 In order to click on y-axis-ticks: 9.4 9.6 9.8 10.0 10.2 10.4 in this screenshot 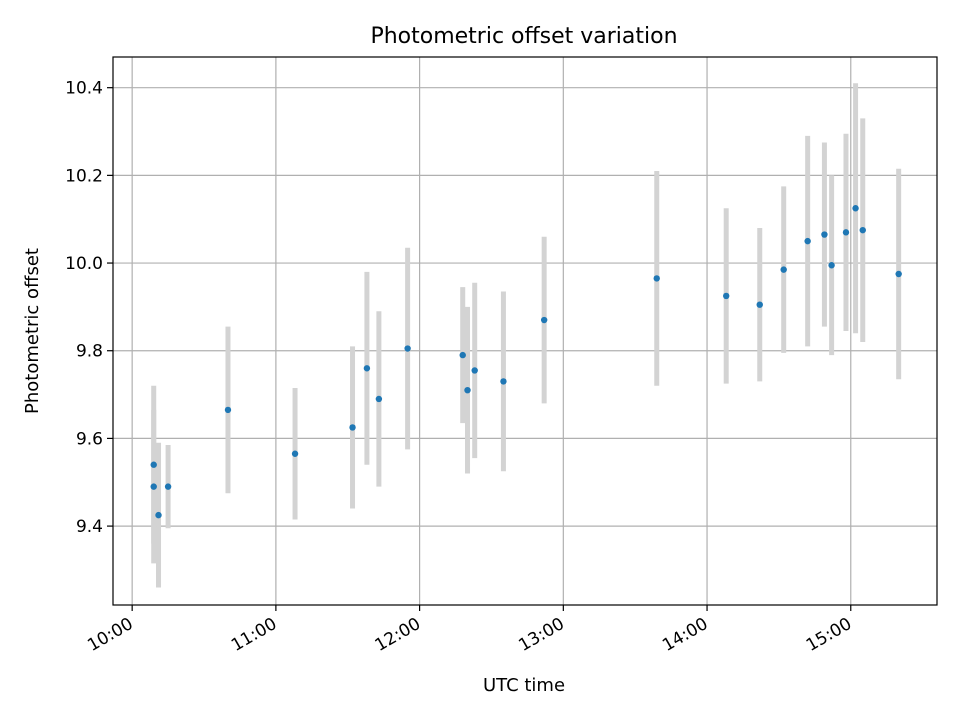, I will do `click(89, 308)`.